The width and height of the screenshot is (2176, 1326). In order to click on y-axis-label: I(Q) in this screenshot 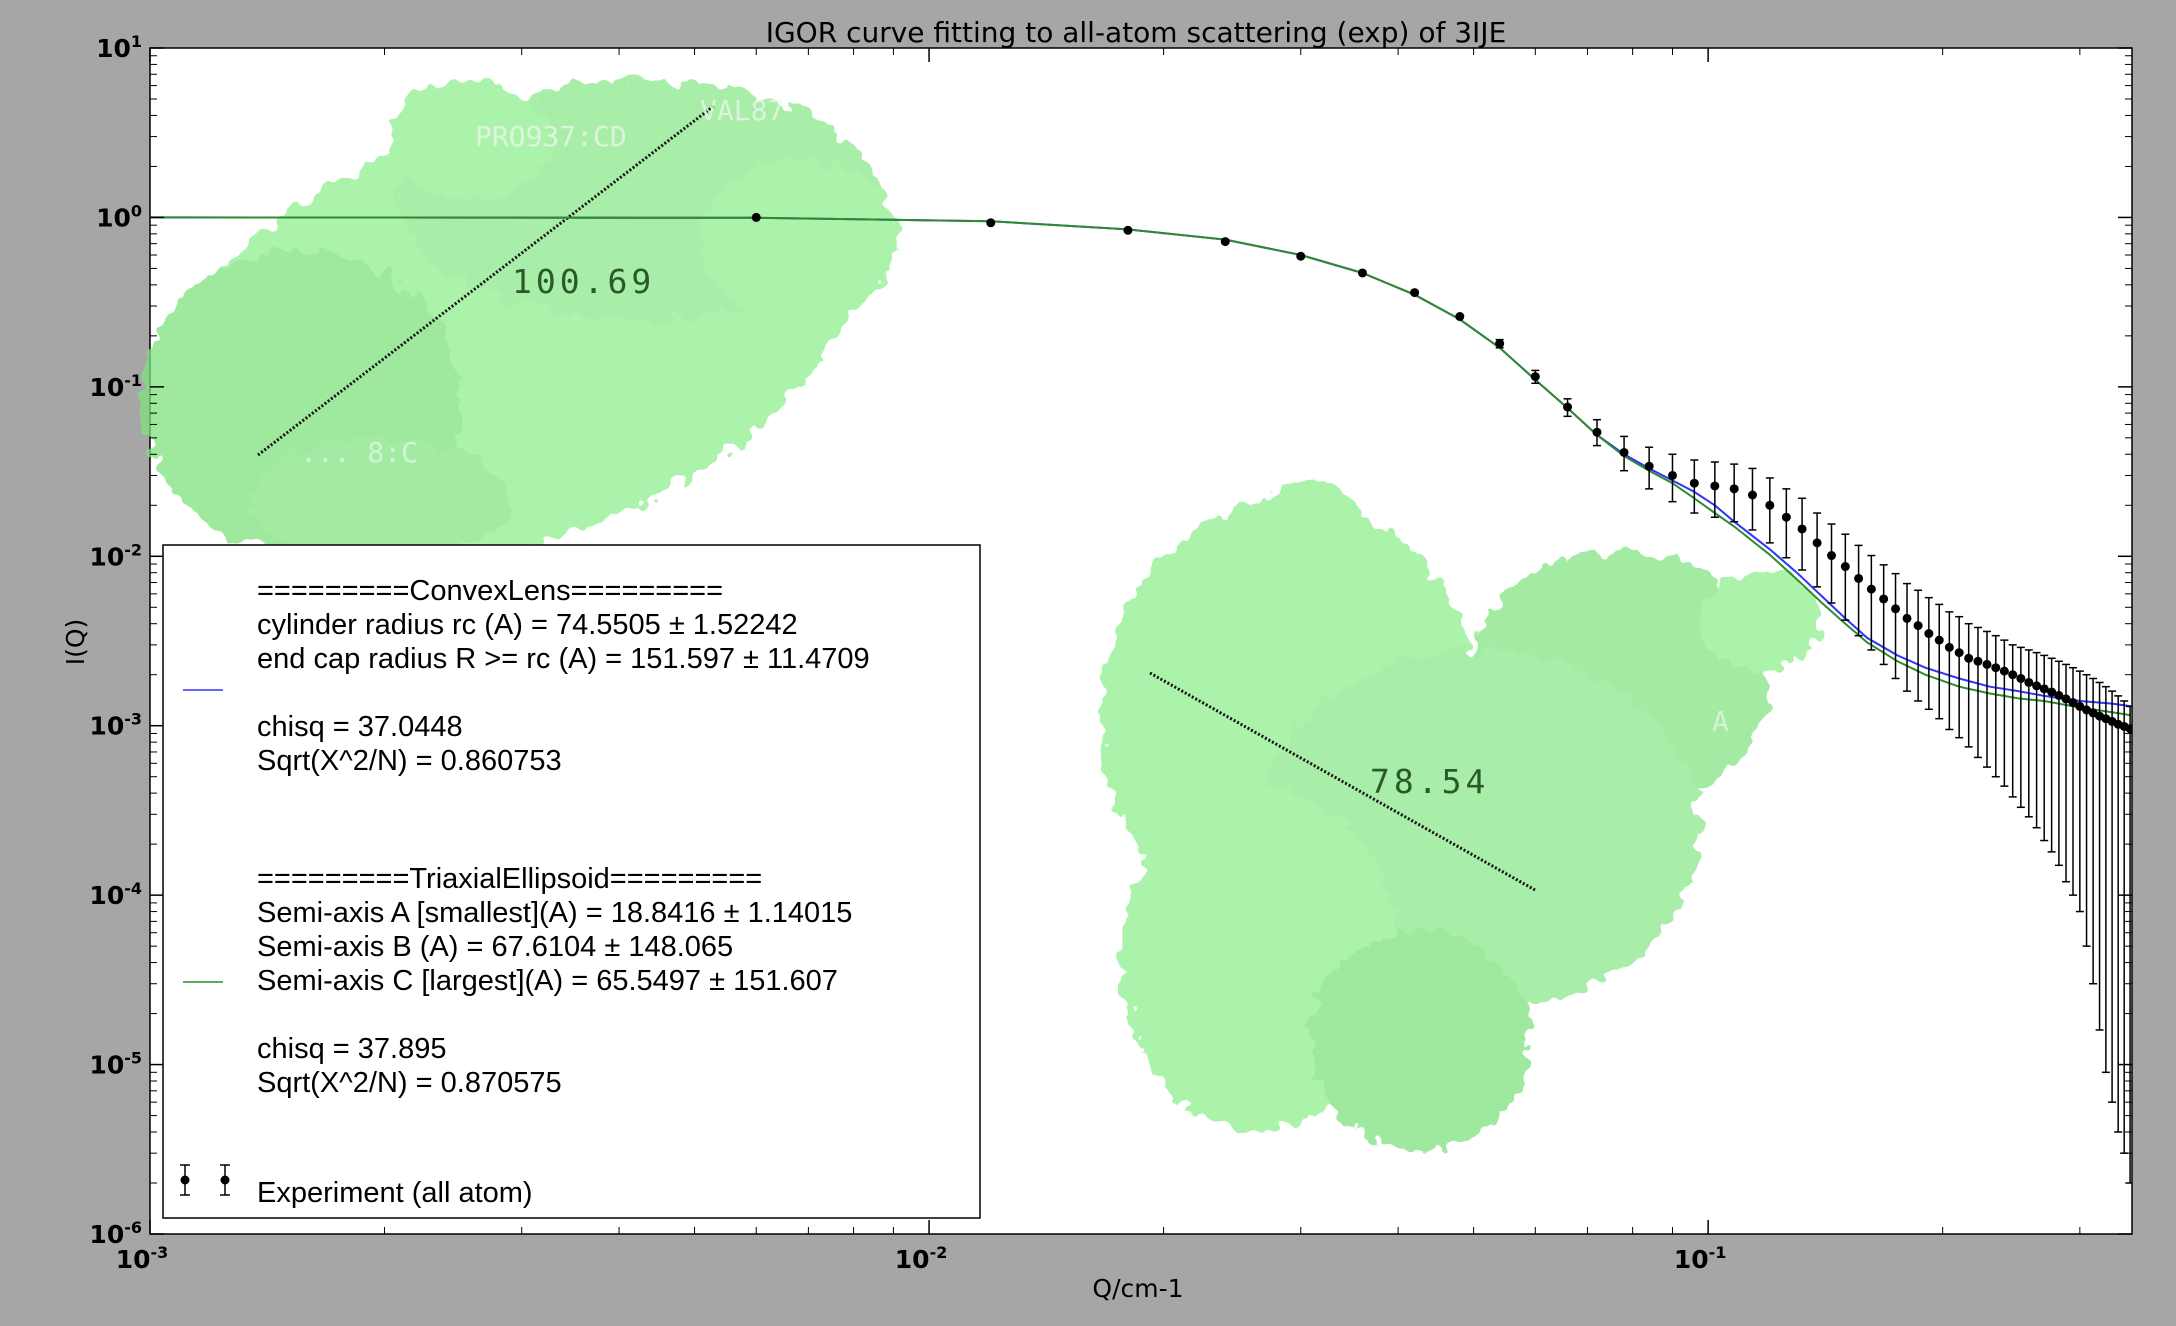, I will do `click(75, 642)`.